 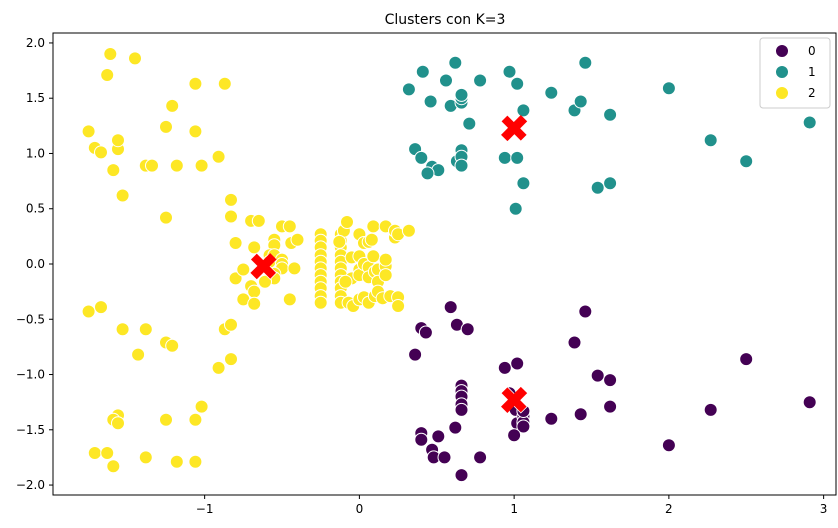 I want to click on y-tick-label: −1.0, so click(x=30, y=375).